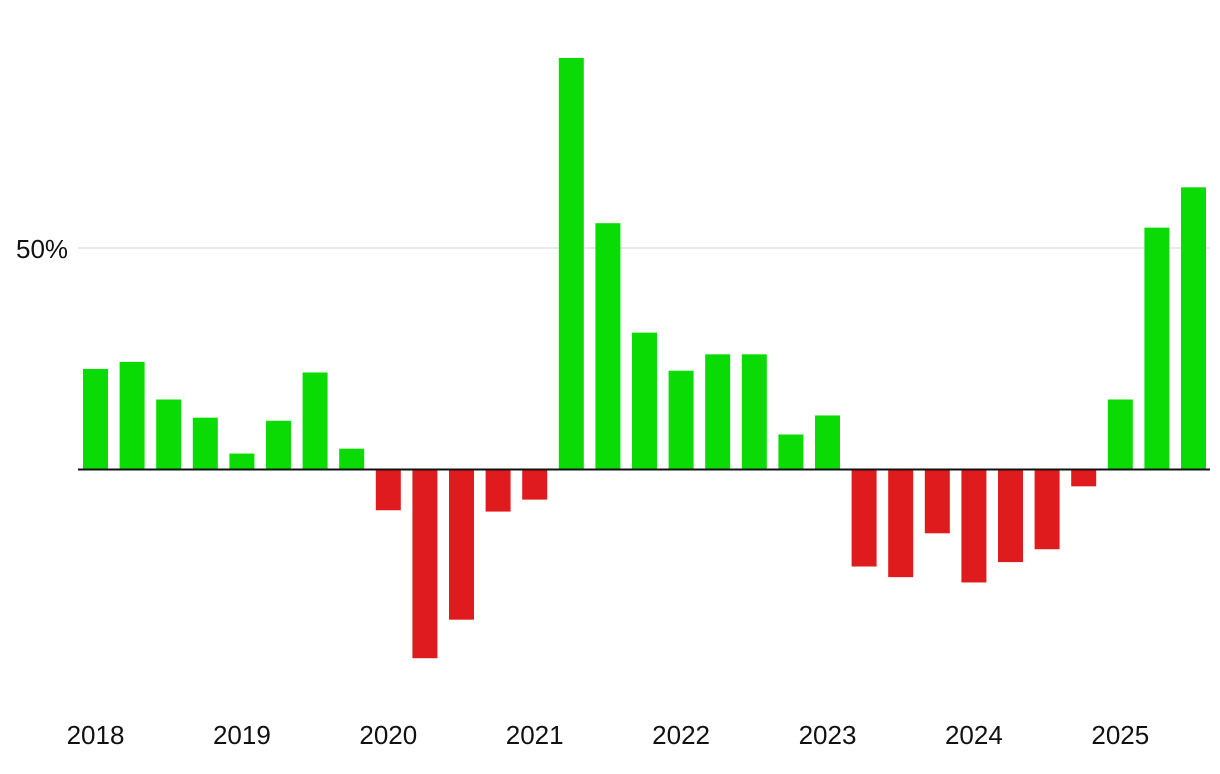 The height and width of the screenshot is (774, 1220). I want to click on x-tick-label: 2022, so click(681, 735).